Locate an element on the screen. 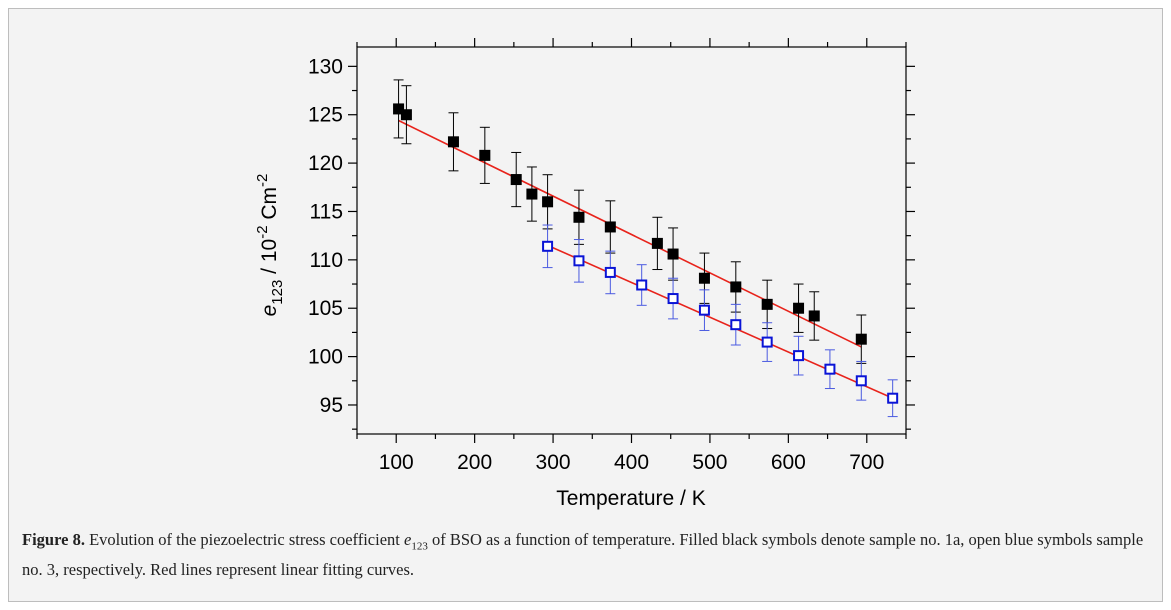 The width and height of the screenshot is (1171, 610). caption-symbol-sub: 123 is located at coordinates (419, 546).